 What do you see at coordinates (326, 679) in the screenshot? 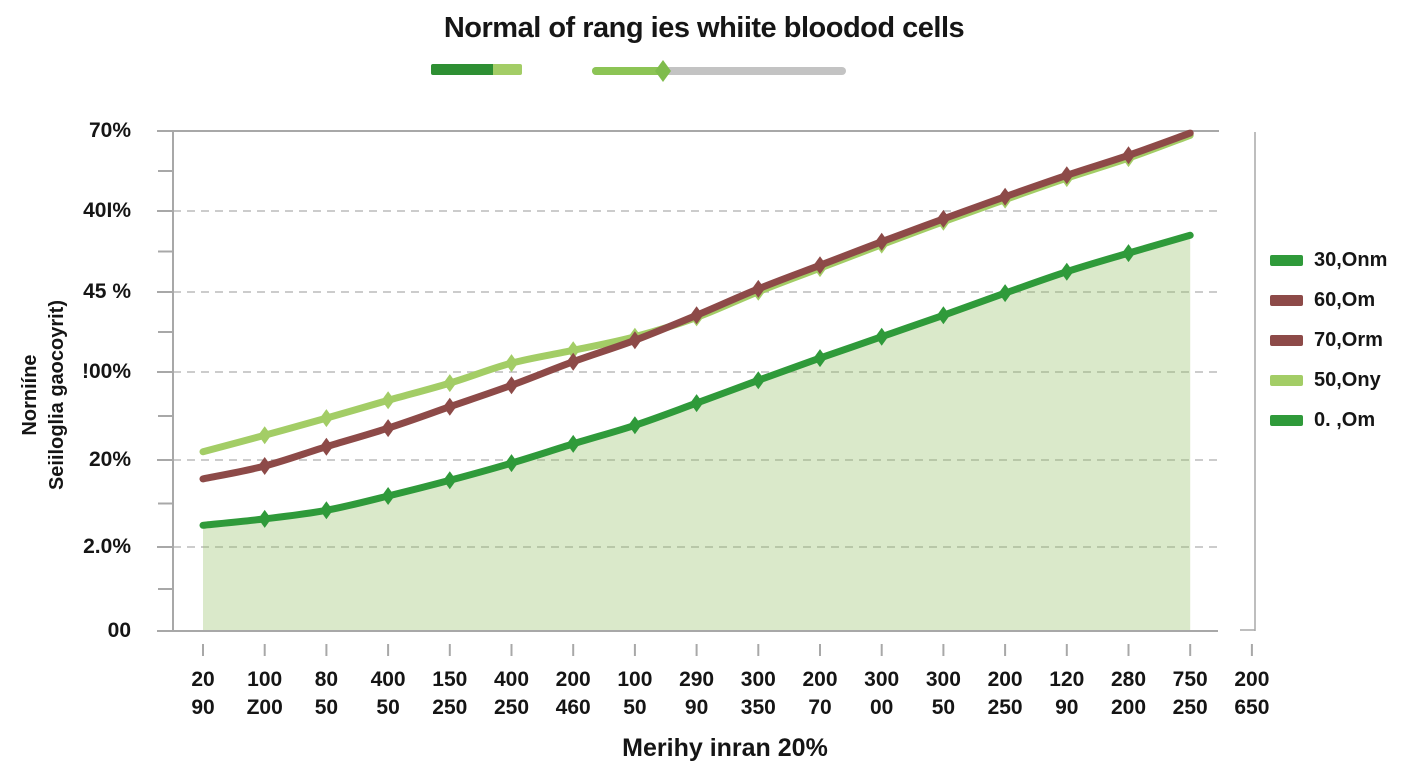
I see `x-tick-line1: 80` at bounding box center [326, 679].